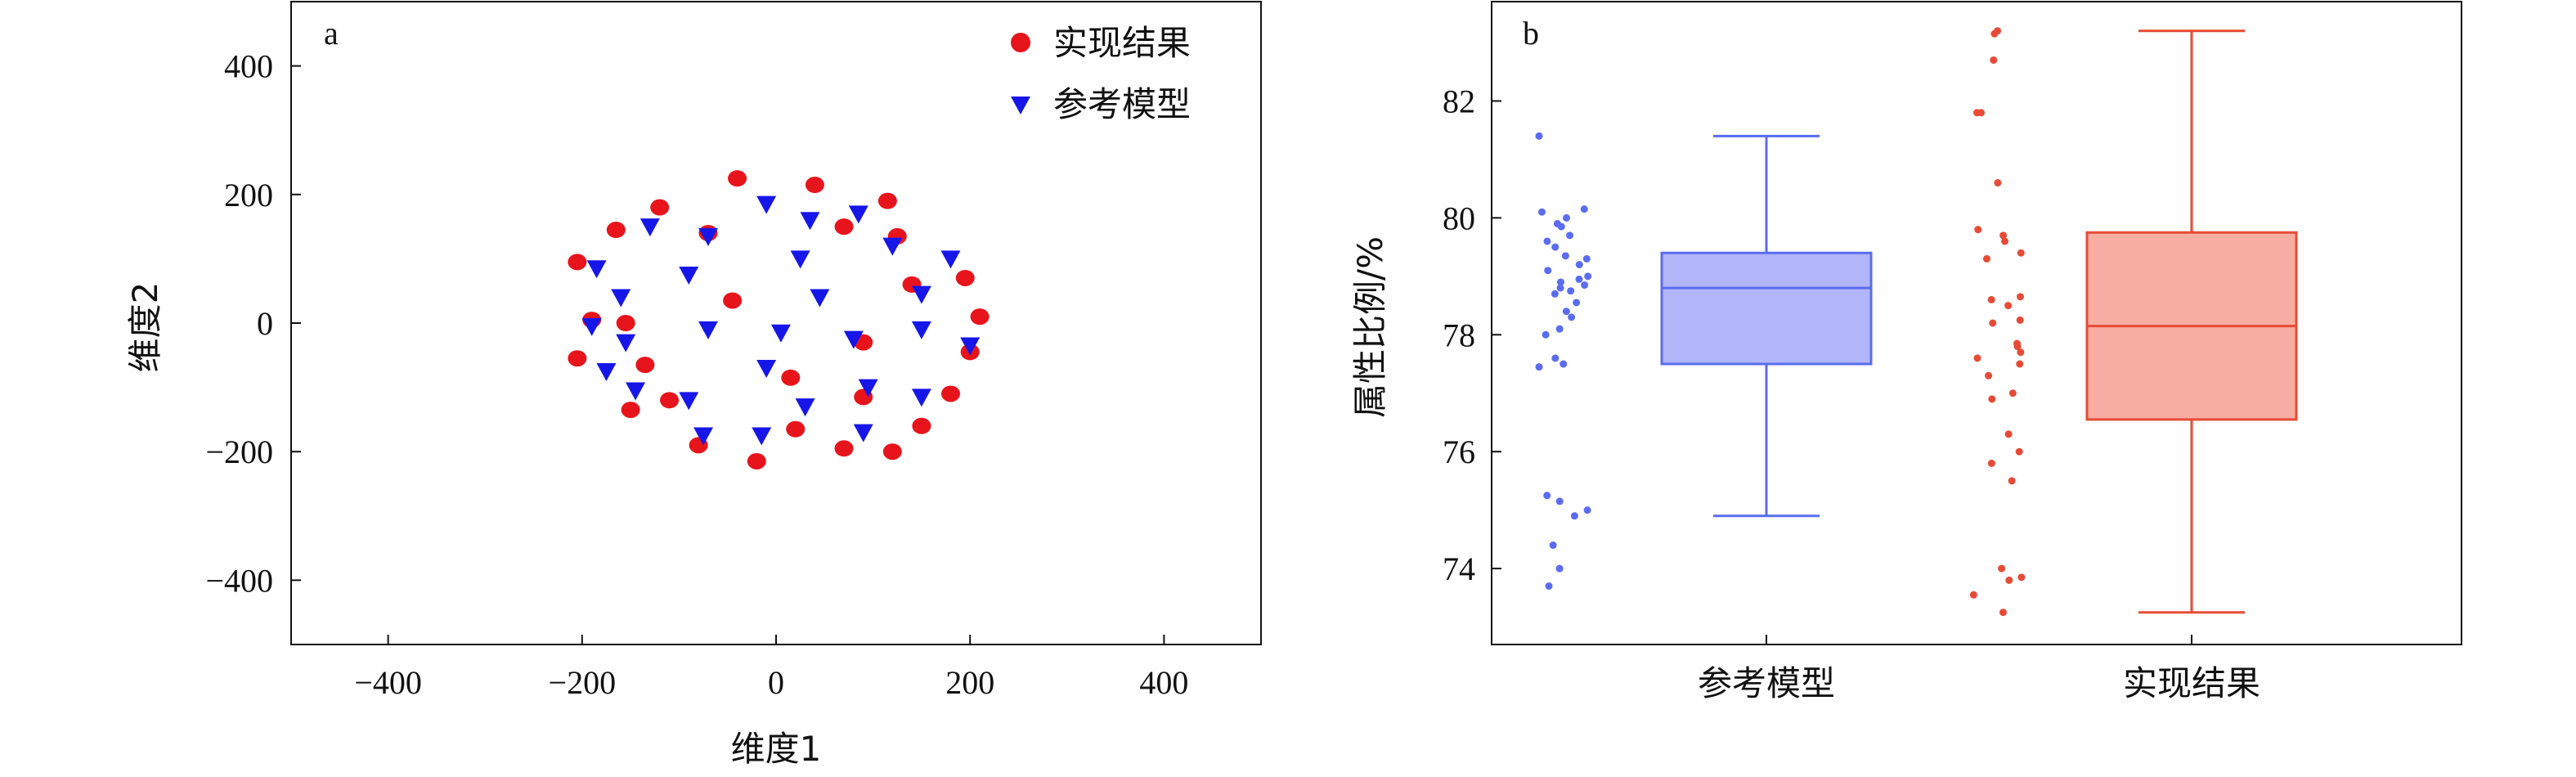 The width and height of the screenshot is (2576, 777). I want to click on y-tick-label: 0, so click(265, 324).